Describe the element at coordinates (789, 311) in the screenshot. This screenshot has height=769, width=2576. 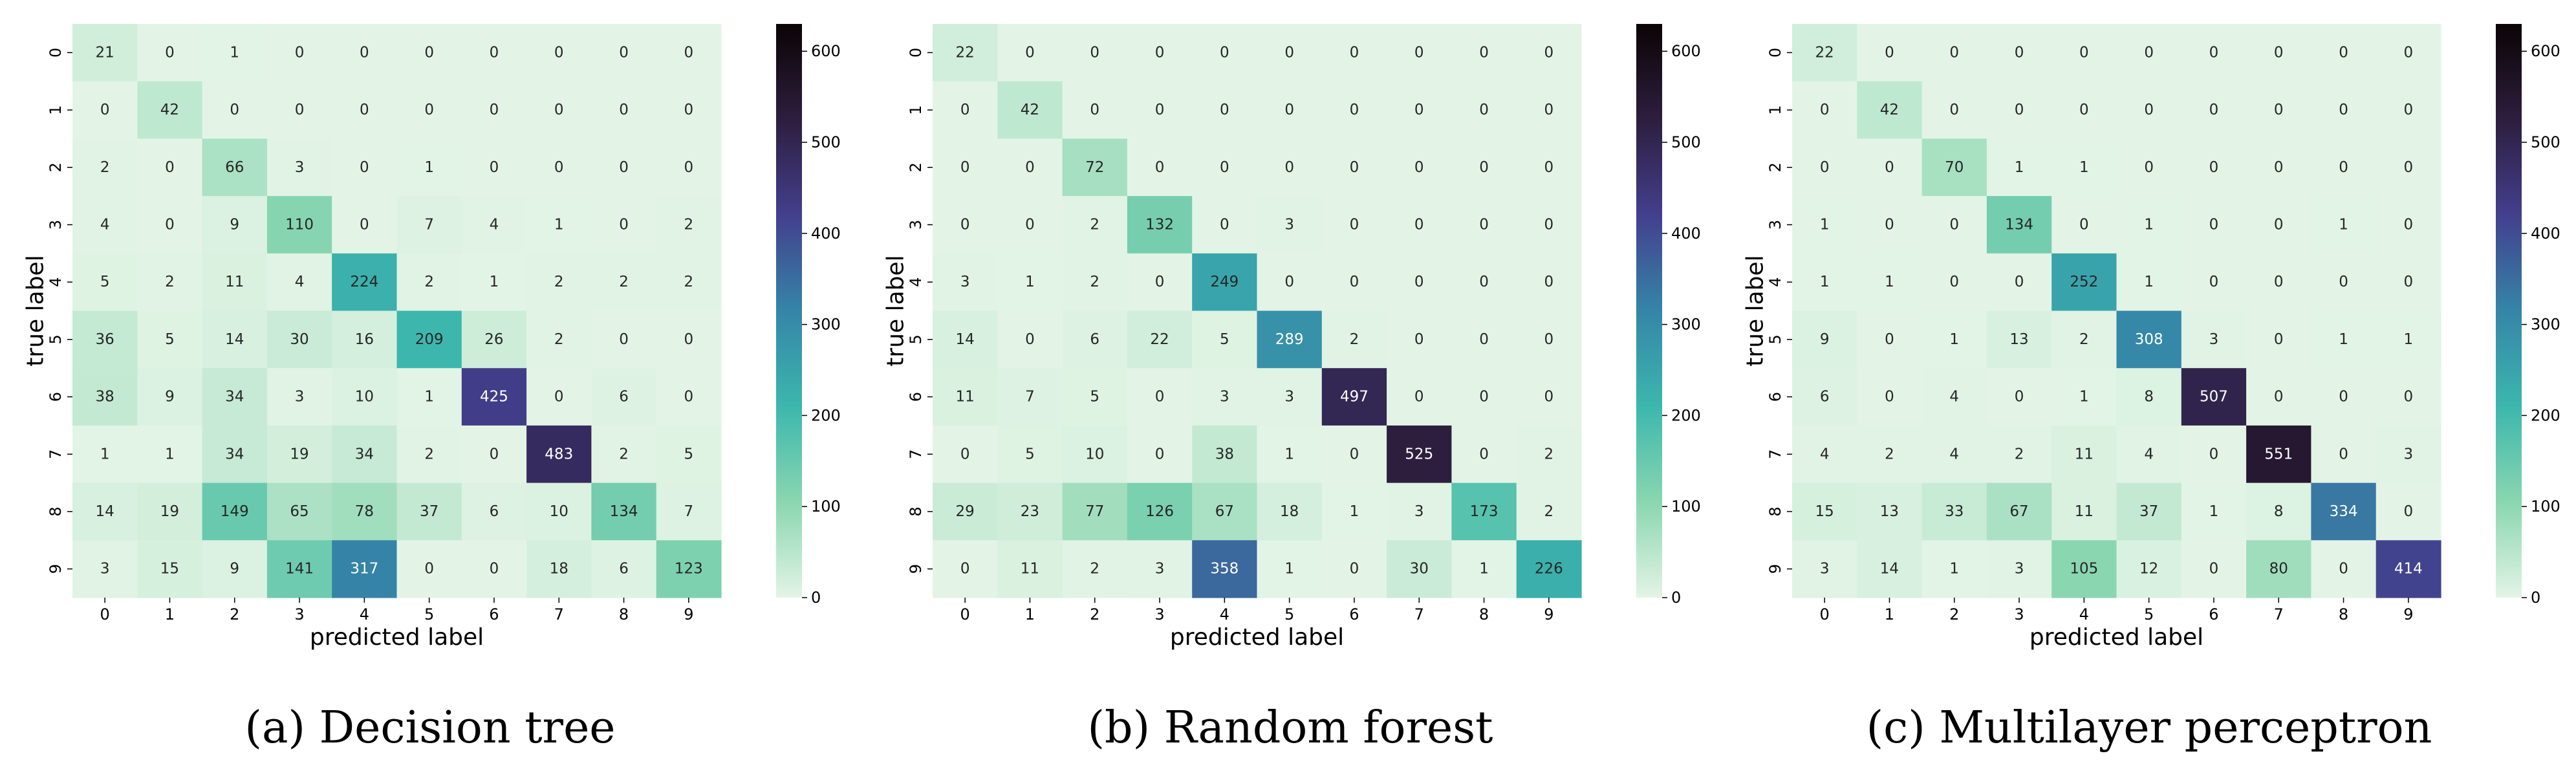
I see `colorbar` at that location.